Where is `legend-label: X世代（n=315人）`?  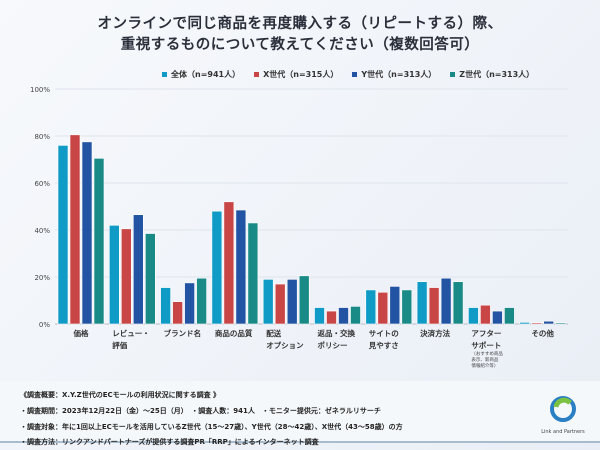 legend-label: X世代（n=315人） is located at coordinates (301, 74).